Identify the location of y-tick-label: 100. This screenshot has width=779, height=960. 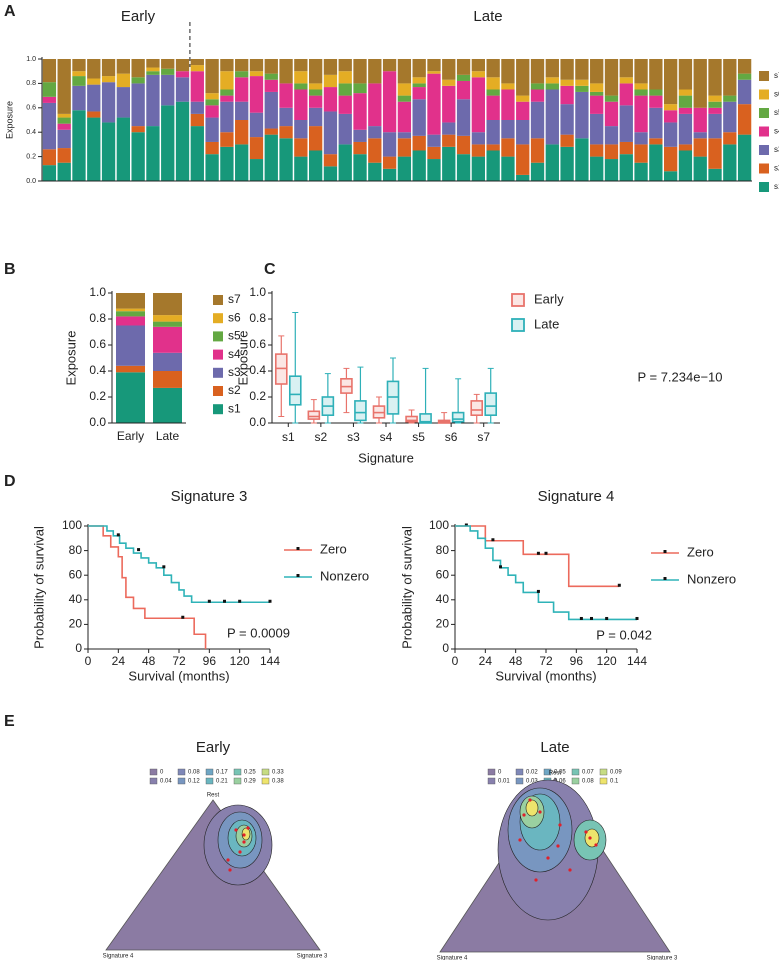
(72, 525).